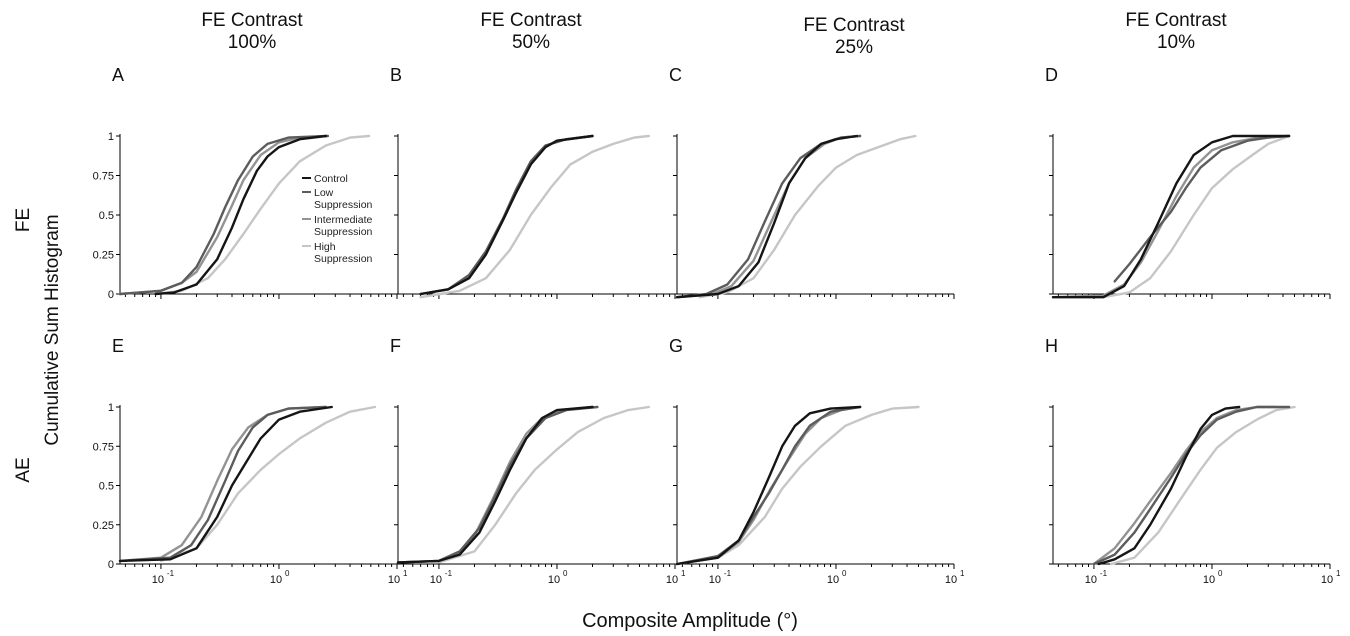  Describe the element at coordinates (531, 20) in the screenshot. I see `col-title-2-line1: FE Contrast` at that location.